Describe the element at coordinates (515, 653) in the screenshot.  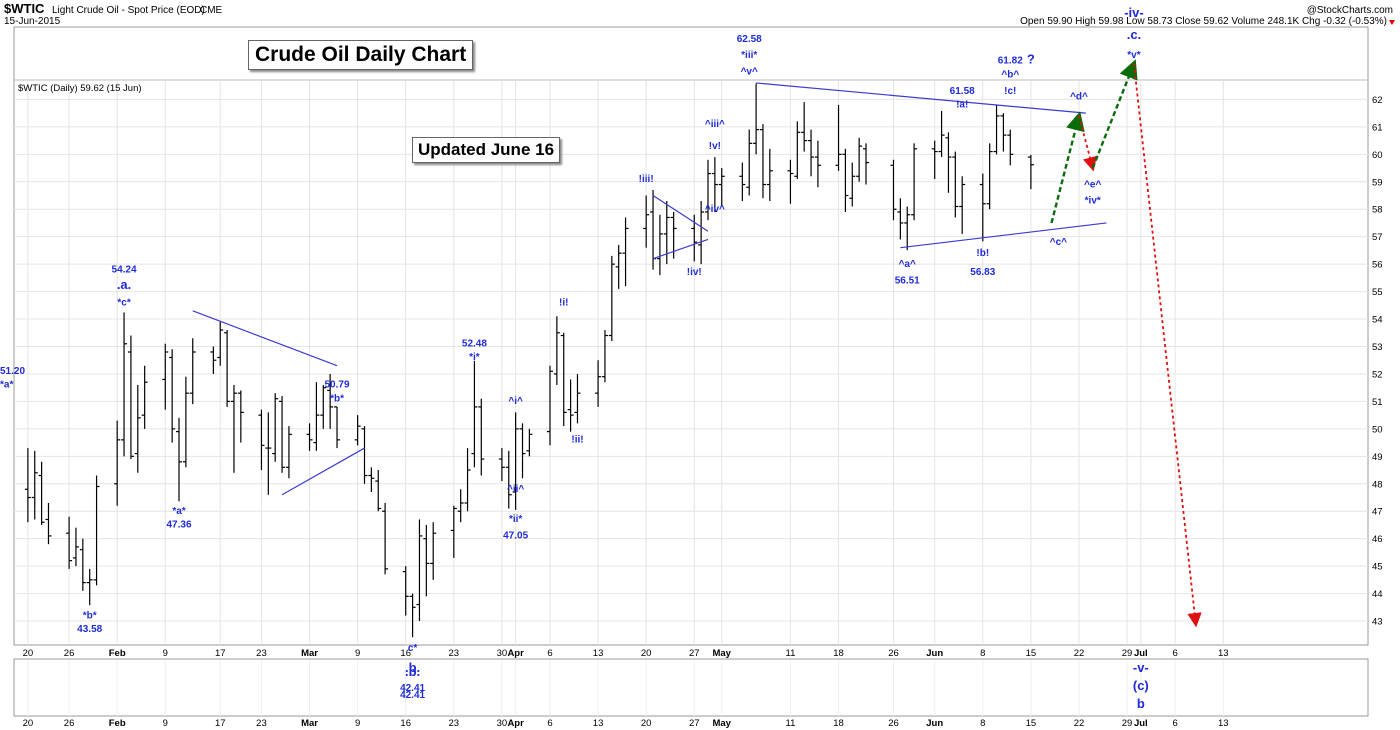
I see `x-tick-label: Apr` at that location.